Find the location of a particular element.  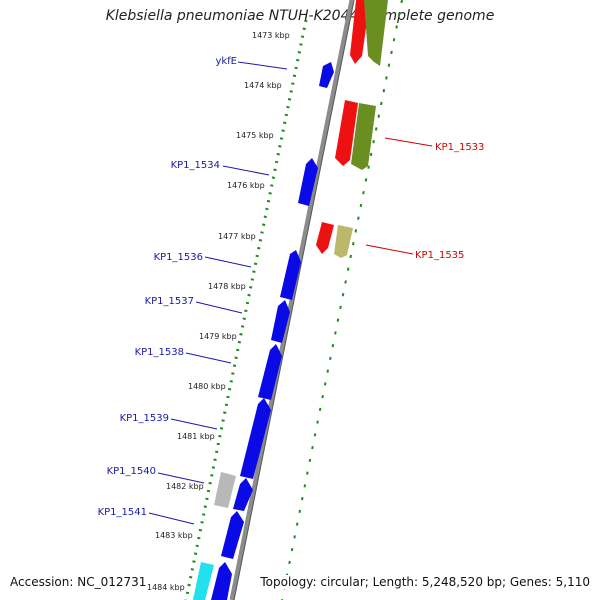

gene-next-forward is located at coordinates (221, 581).